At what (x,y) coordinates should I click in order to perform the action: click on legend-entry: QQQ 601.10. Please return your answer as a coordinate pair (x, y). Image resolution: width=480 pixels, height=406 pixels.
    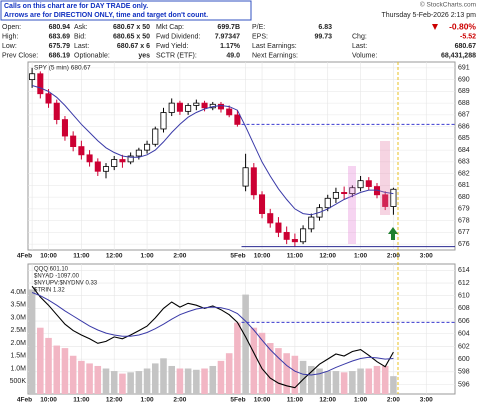
    Looking at the image, I should click on (51, 270).